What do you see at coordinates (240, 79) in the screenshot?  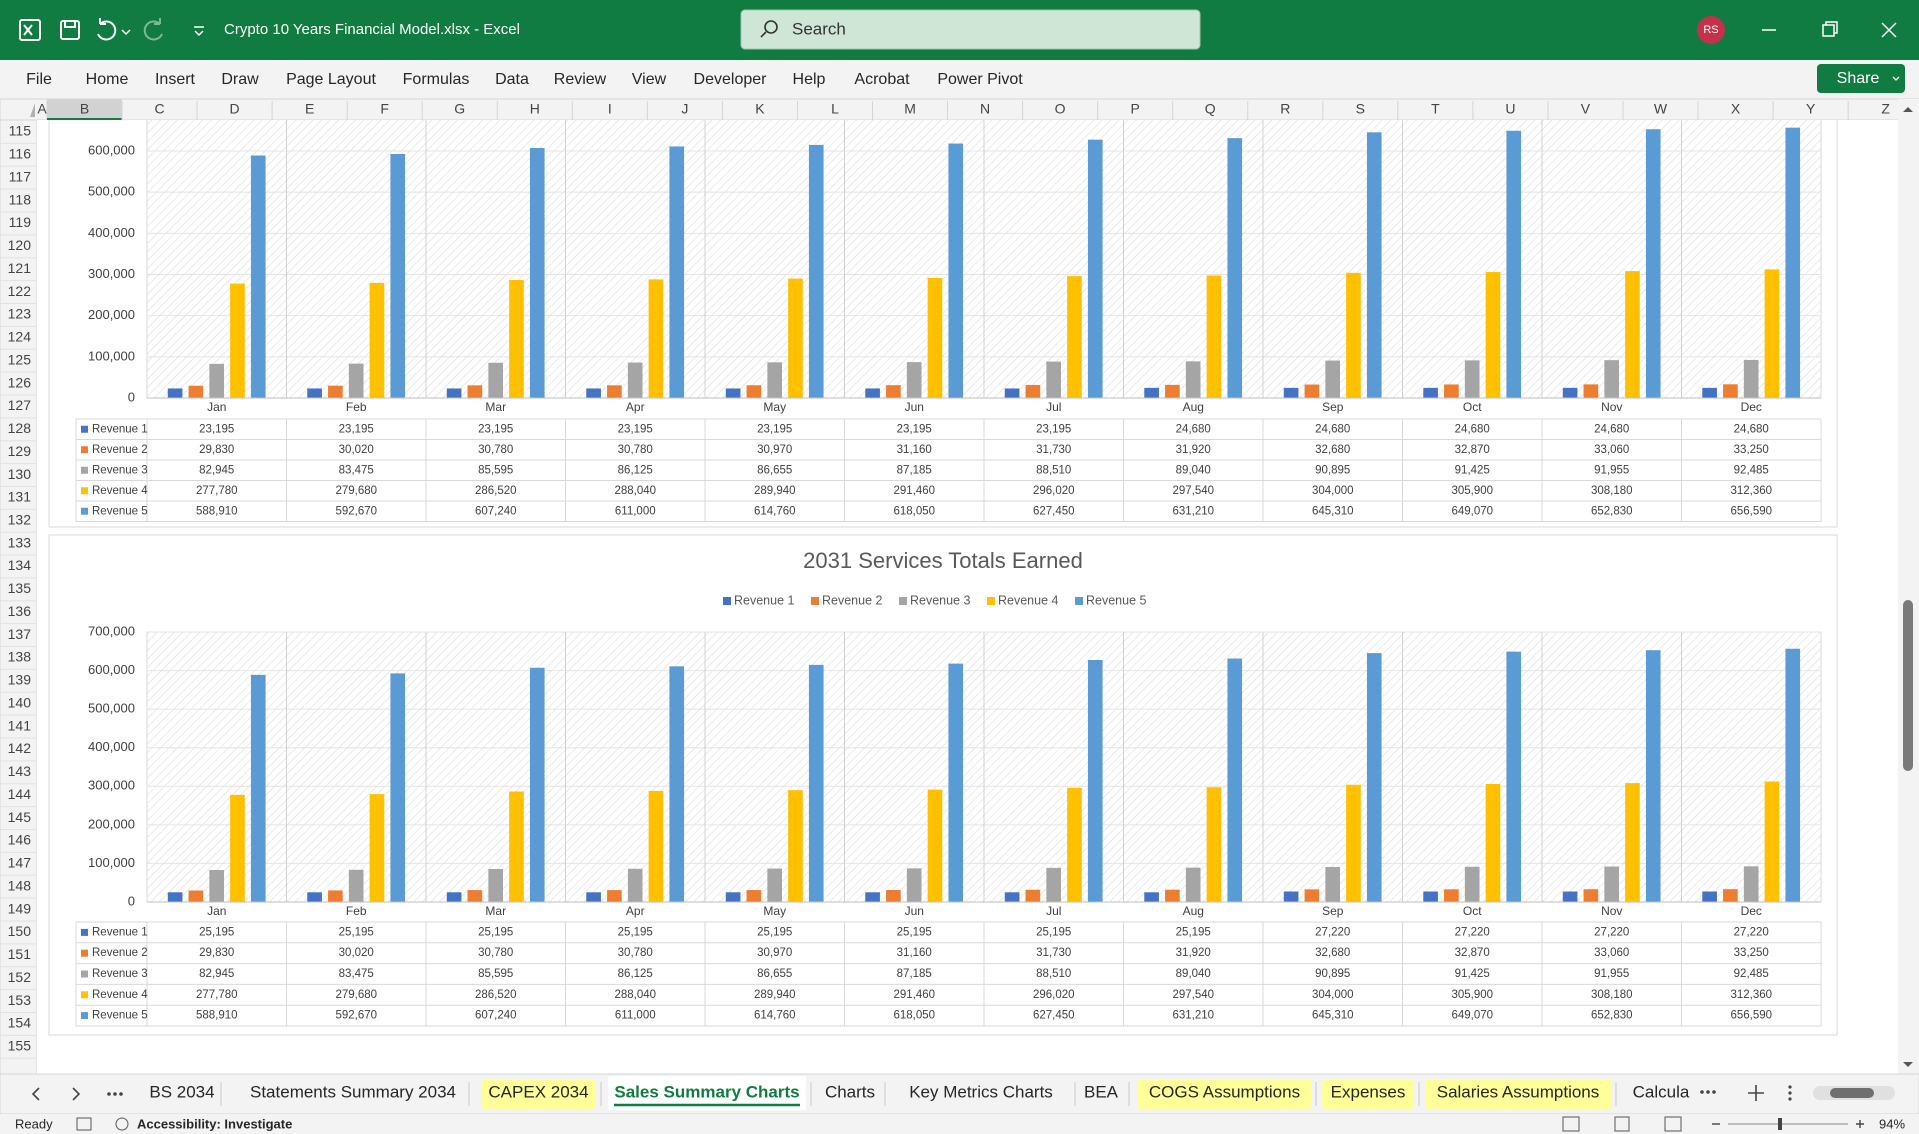 I see `ribbon-tab: Draw` at bounding box center [240, 79].